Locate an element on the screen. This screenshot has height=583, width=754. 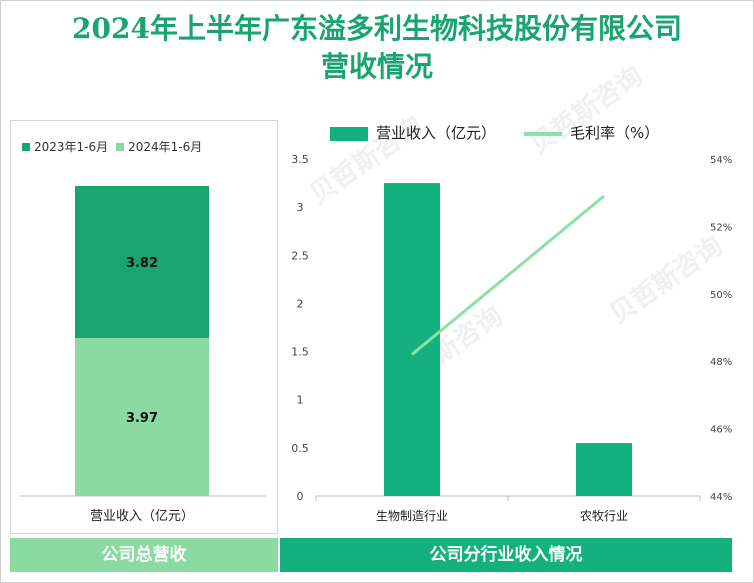
y-tick-label-left: 1 is located at coordinates (300, 400).